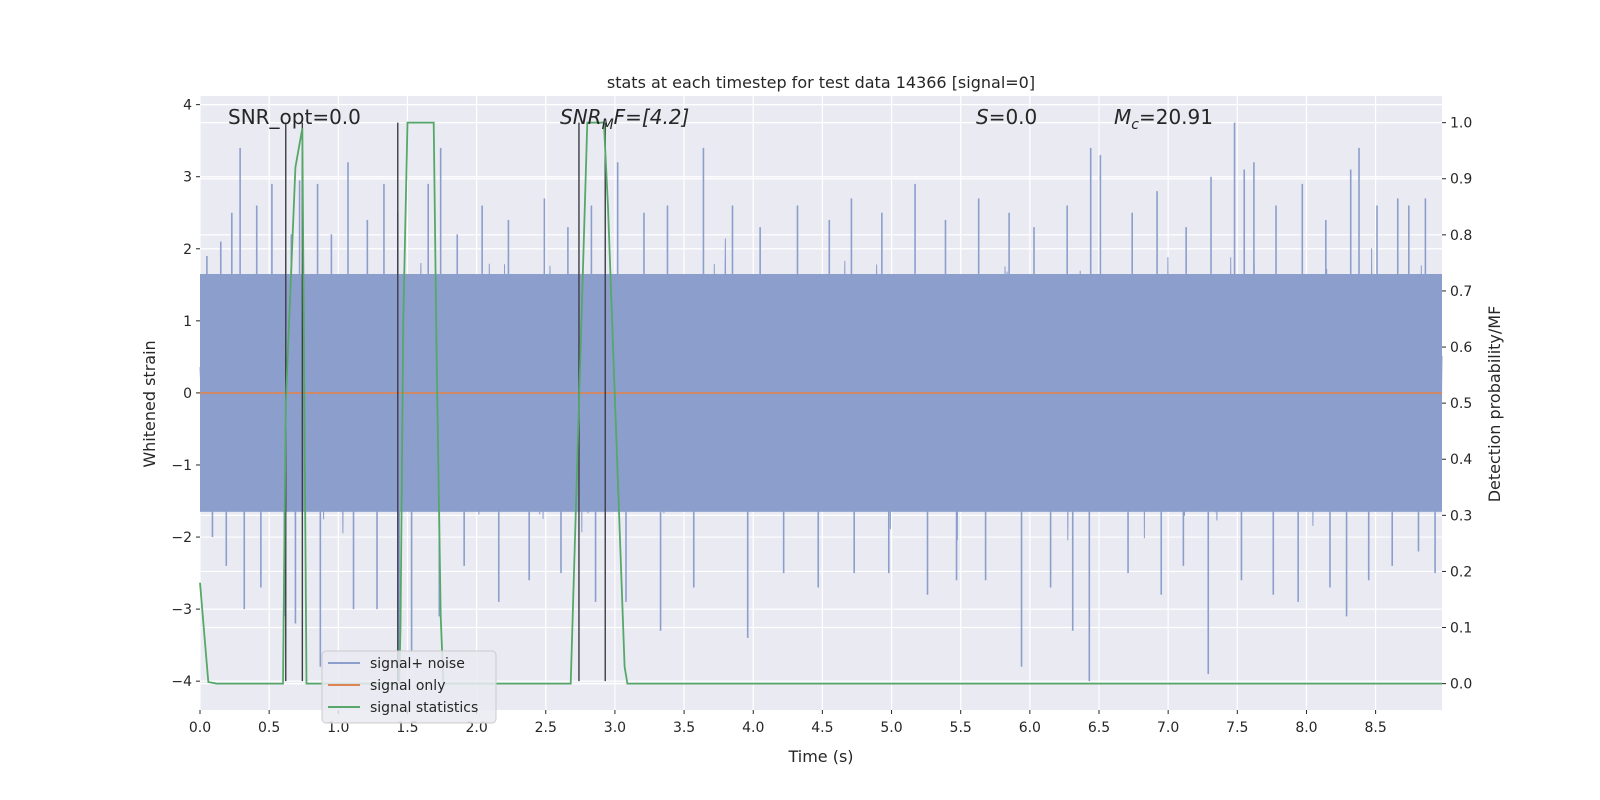 This screenshot has height=800, width=1600. Describe the element at coordinates (269, 728) in the screenshot. I see `x-tick-label: 0.5` at that location.